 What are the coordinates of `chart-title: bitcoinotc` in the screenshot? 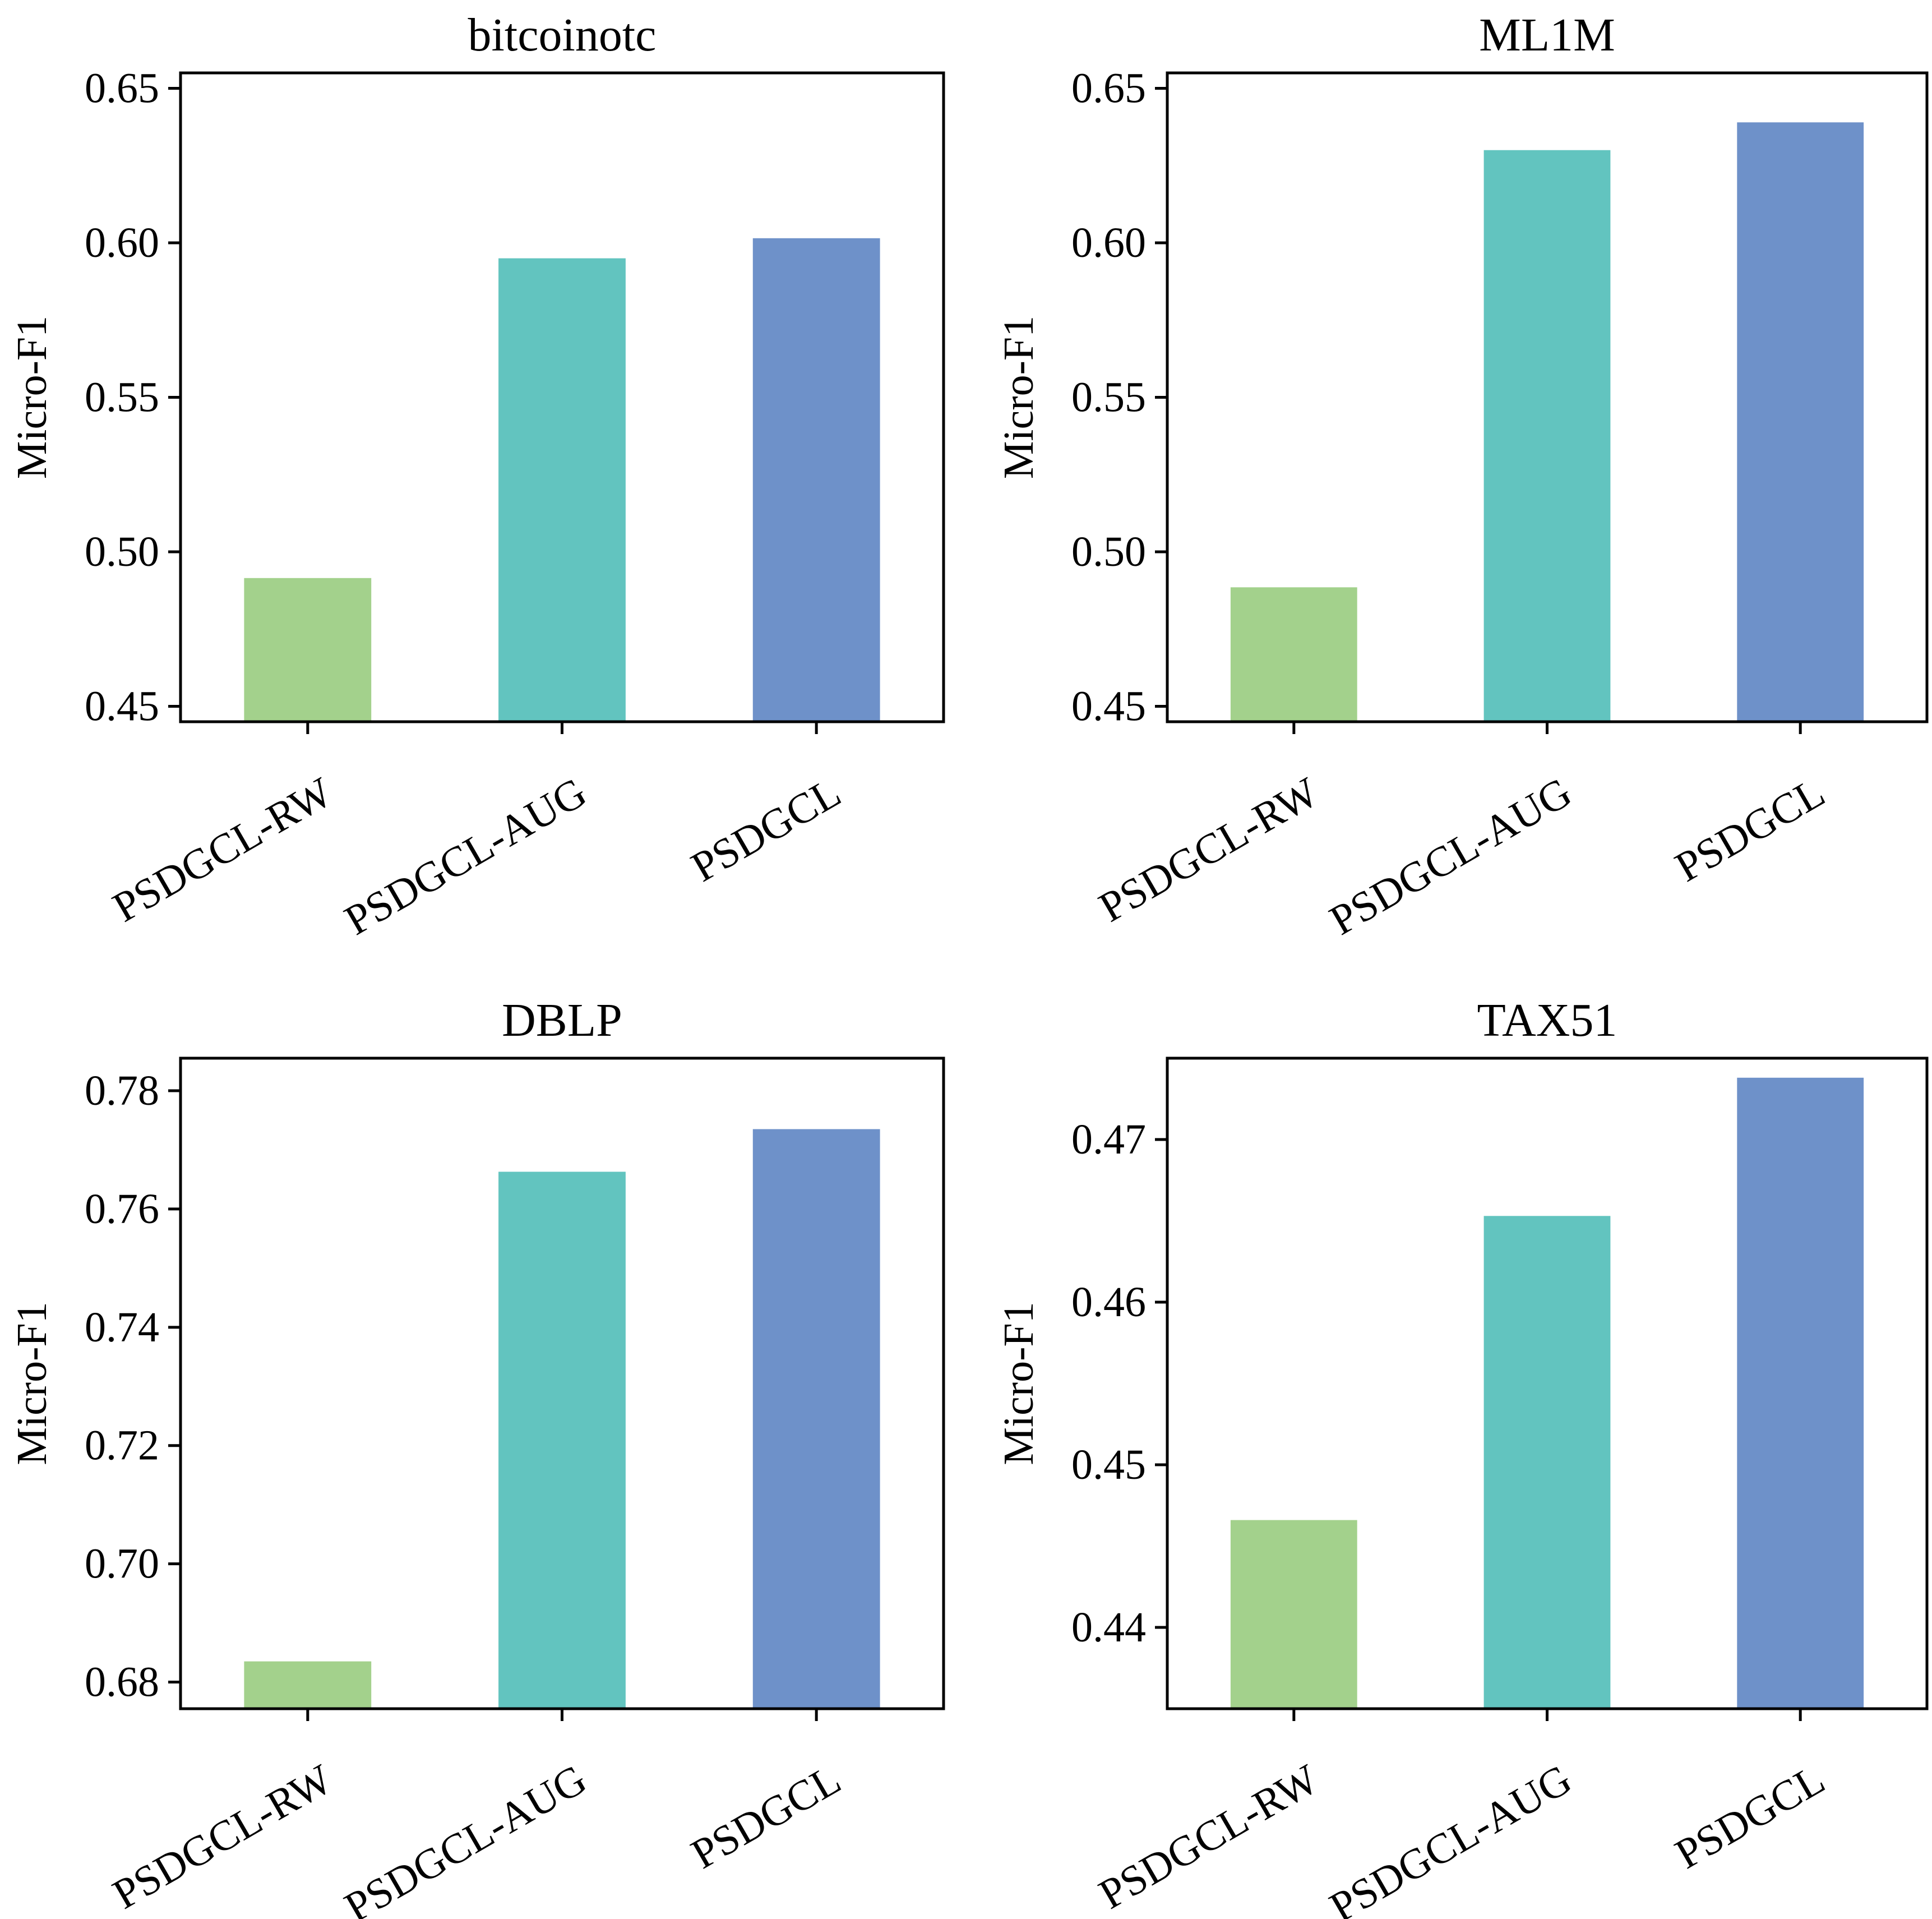 It's located at (562, 35).